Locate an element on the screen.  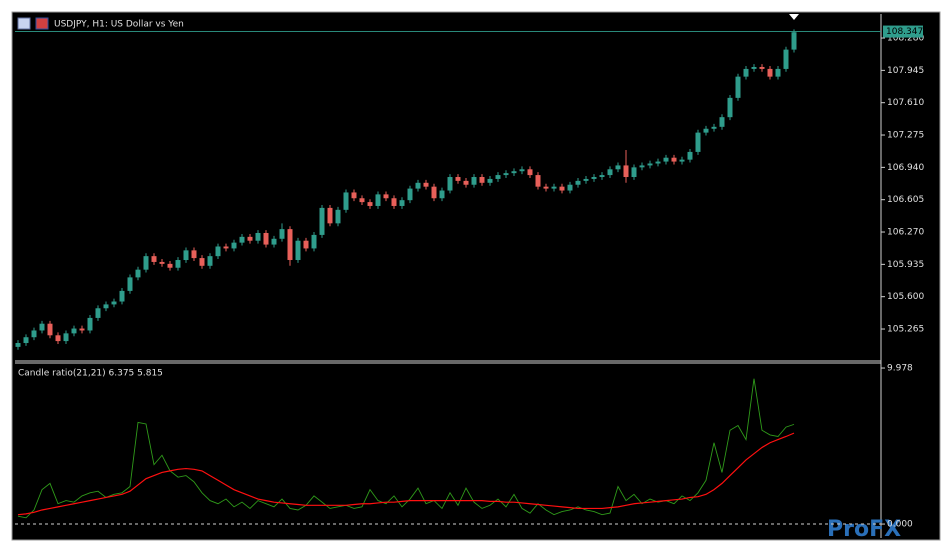
y-tick-label: 106.270 is located at coordinates (905, 233).